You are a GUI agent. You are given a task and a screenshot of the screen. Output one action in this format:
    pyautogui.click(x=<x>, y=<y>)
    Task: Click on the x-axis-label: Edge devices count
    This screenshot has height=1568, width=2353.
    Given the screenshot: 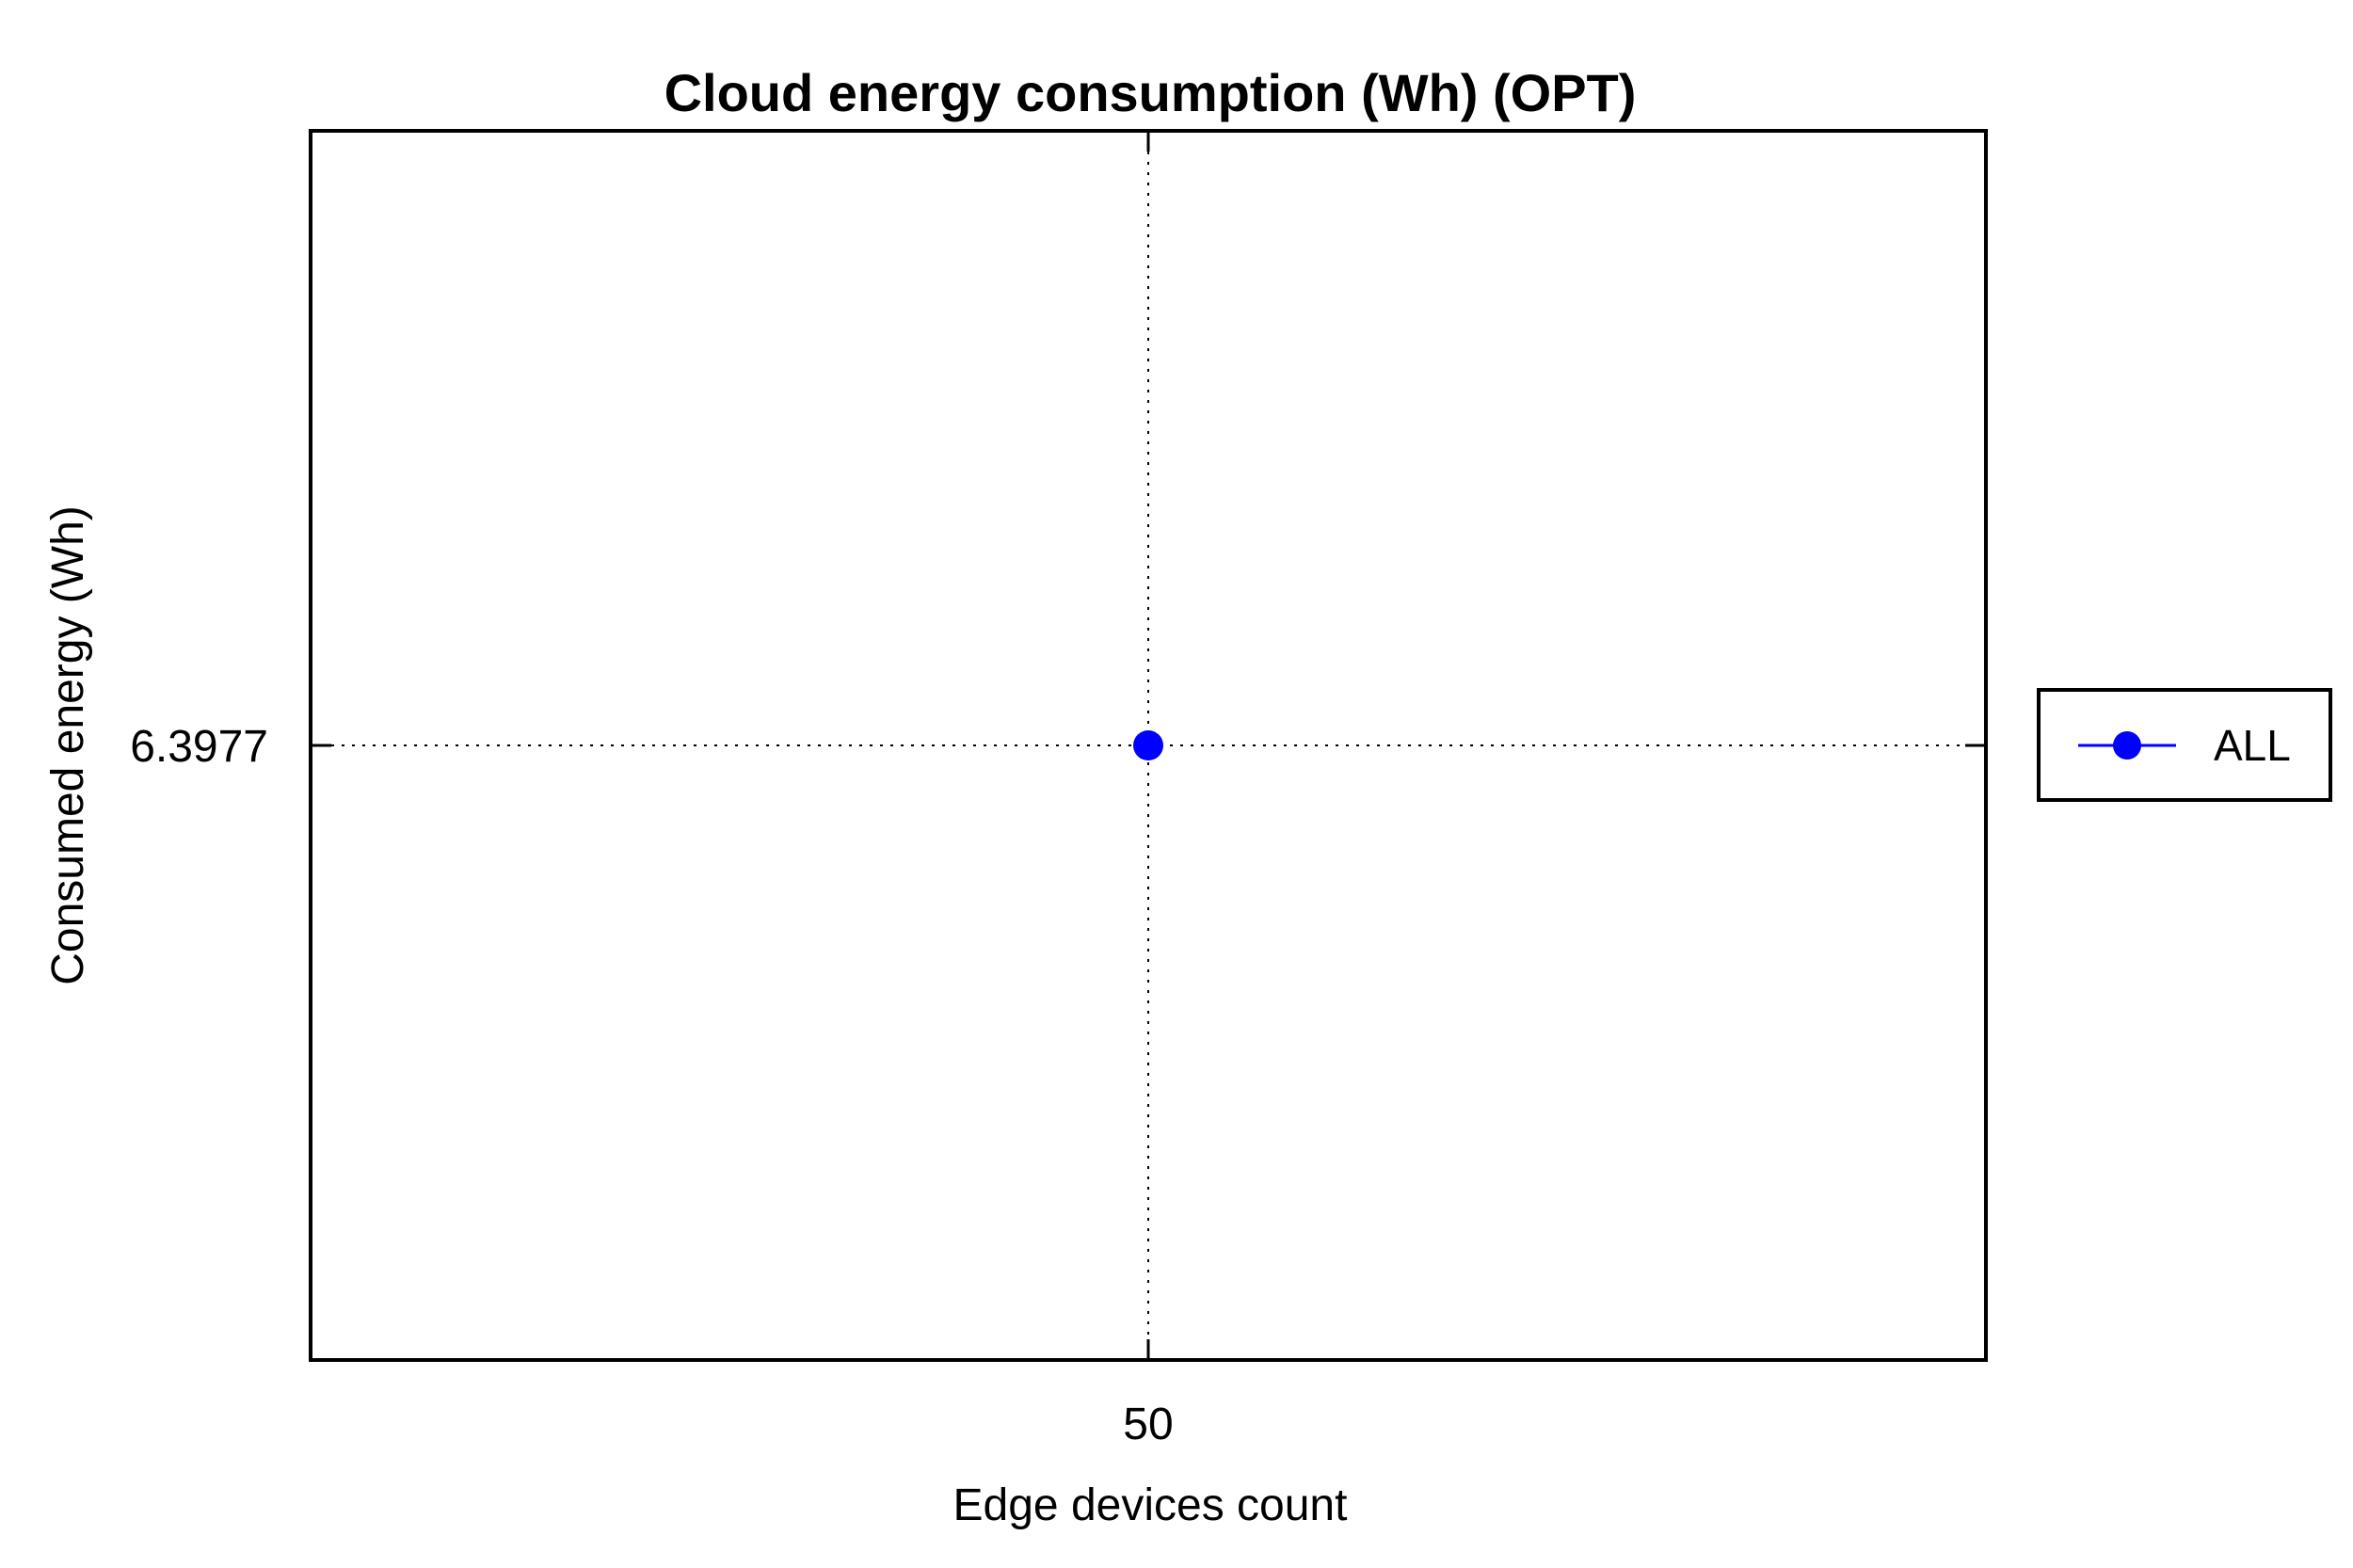 What is the action you would take?
    pyautogui.click(x=1151, y=1505)
    